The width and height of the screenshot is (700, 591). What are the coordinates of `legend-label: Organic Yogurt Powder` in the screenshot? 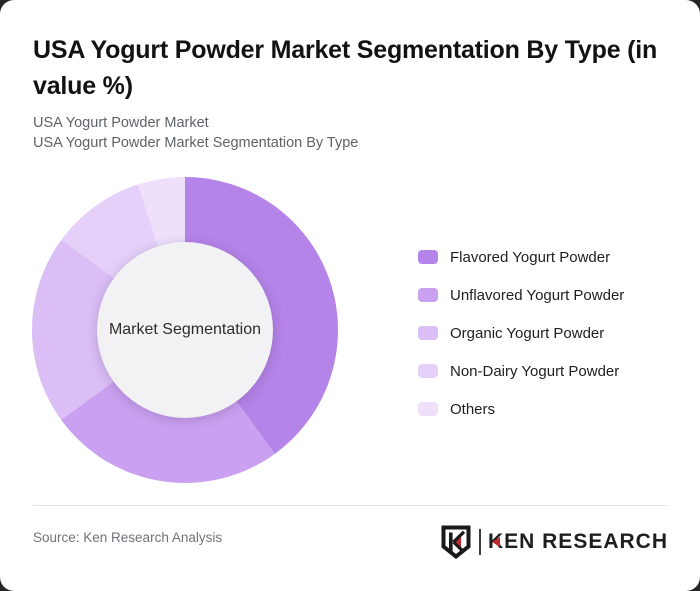 It's located at (527, 333).